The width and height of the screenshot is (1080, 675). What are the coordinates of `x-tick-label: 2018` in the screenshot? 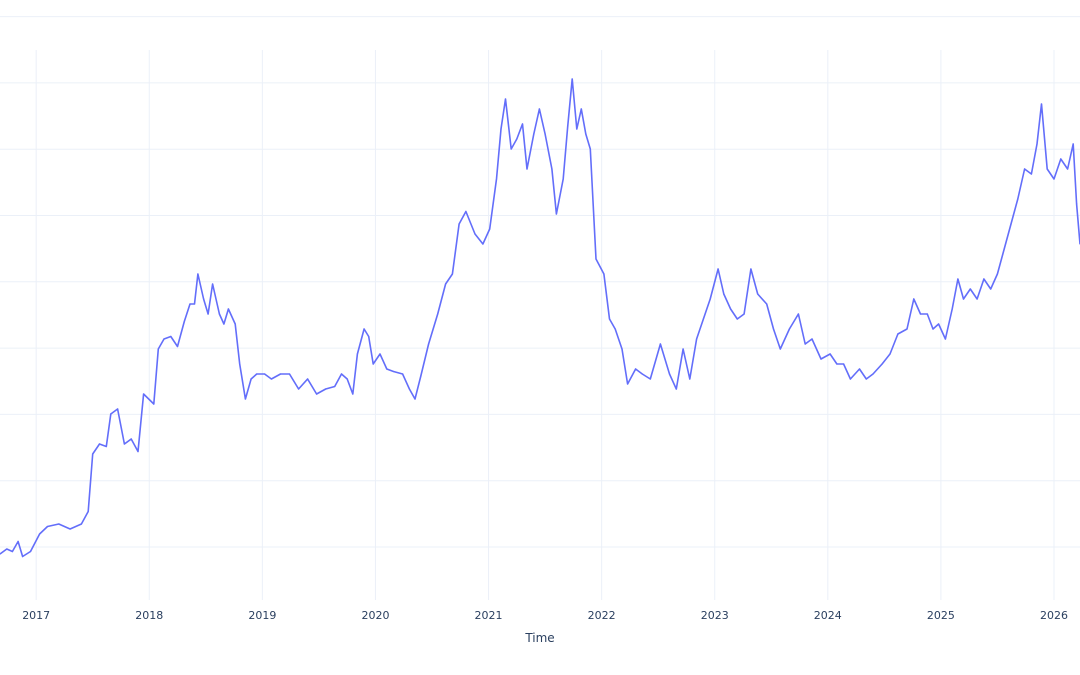 It's located at (149, 615).